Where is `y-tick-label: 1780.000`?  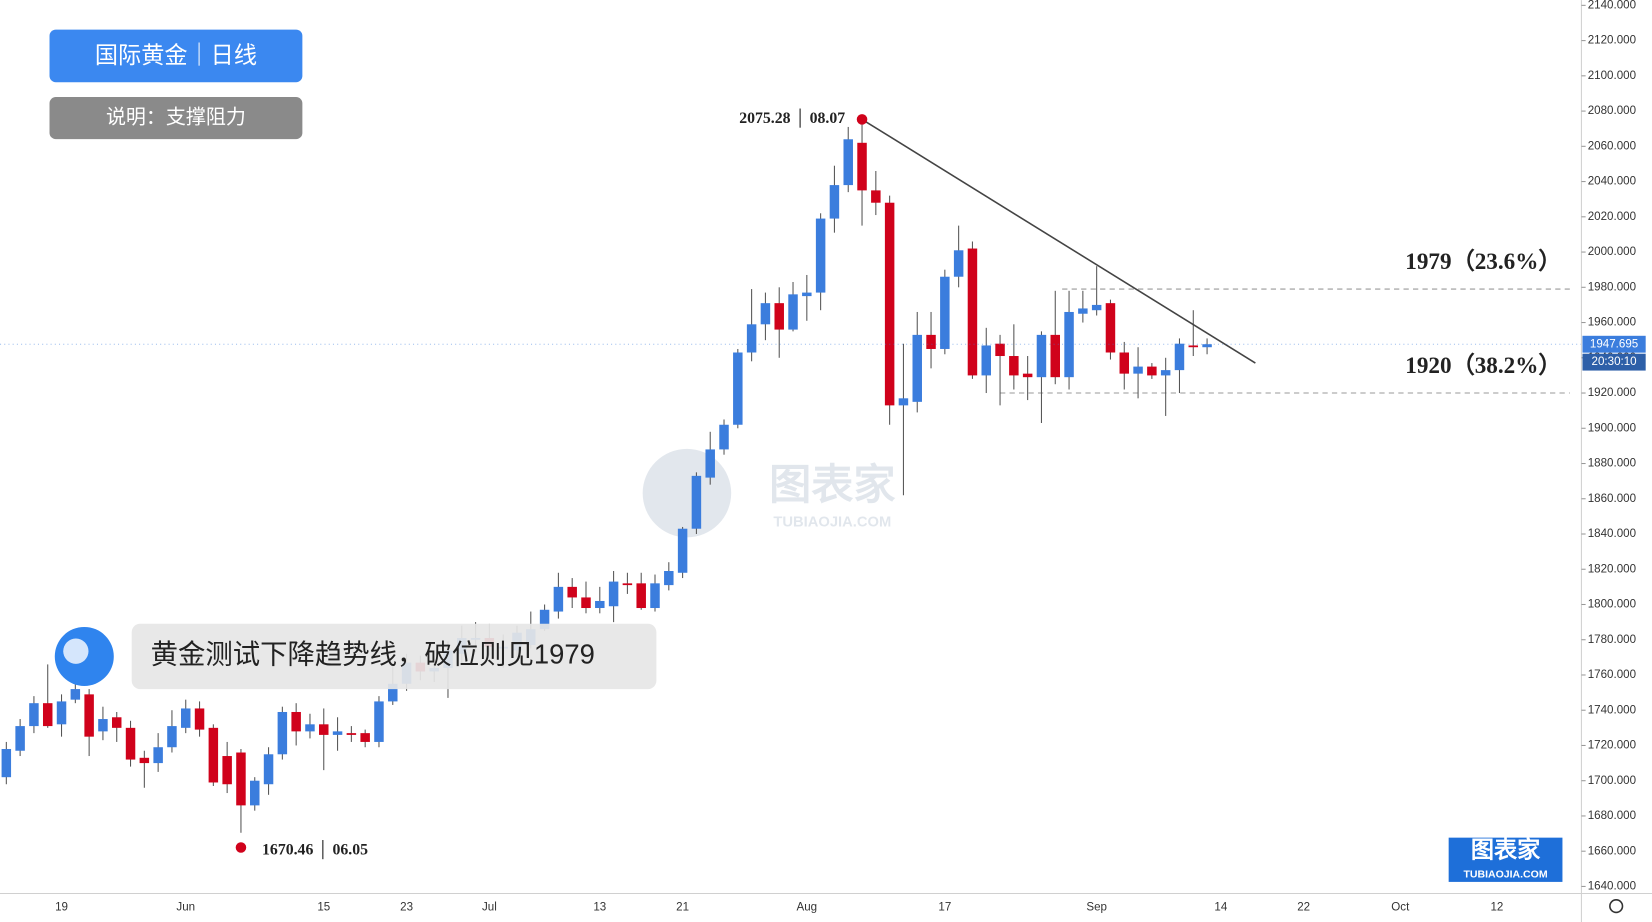
y-tick-label: 1780.000 is located at coordinates (1612, 640).